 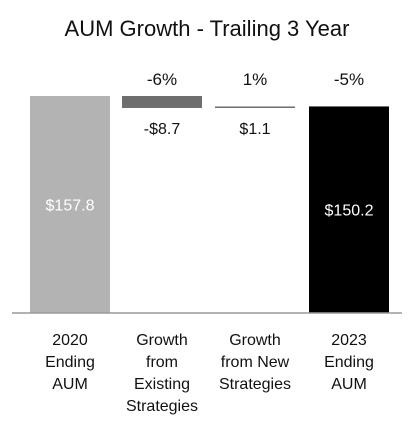 What do you see at coordinates (162, 406) in the screenshot?
I see `category-label-2-line-4: Strategies` at bounding box center [162, 406].